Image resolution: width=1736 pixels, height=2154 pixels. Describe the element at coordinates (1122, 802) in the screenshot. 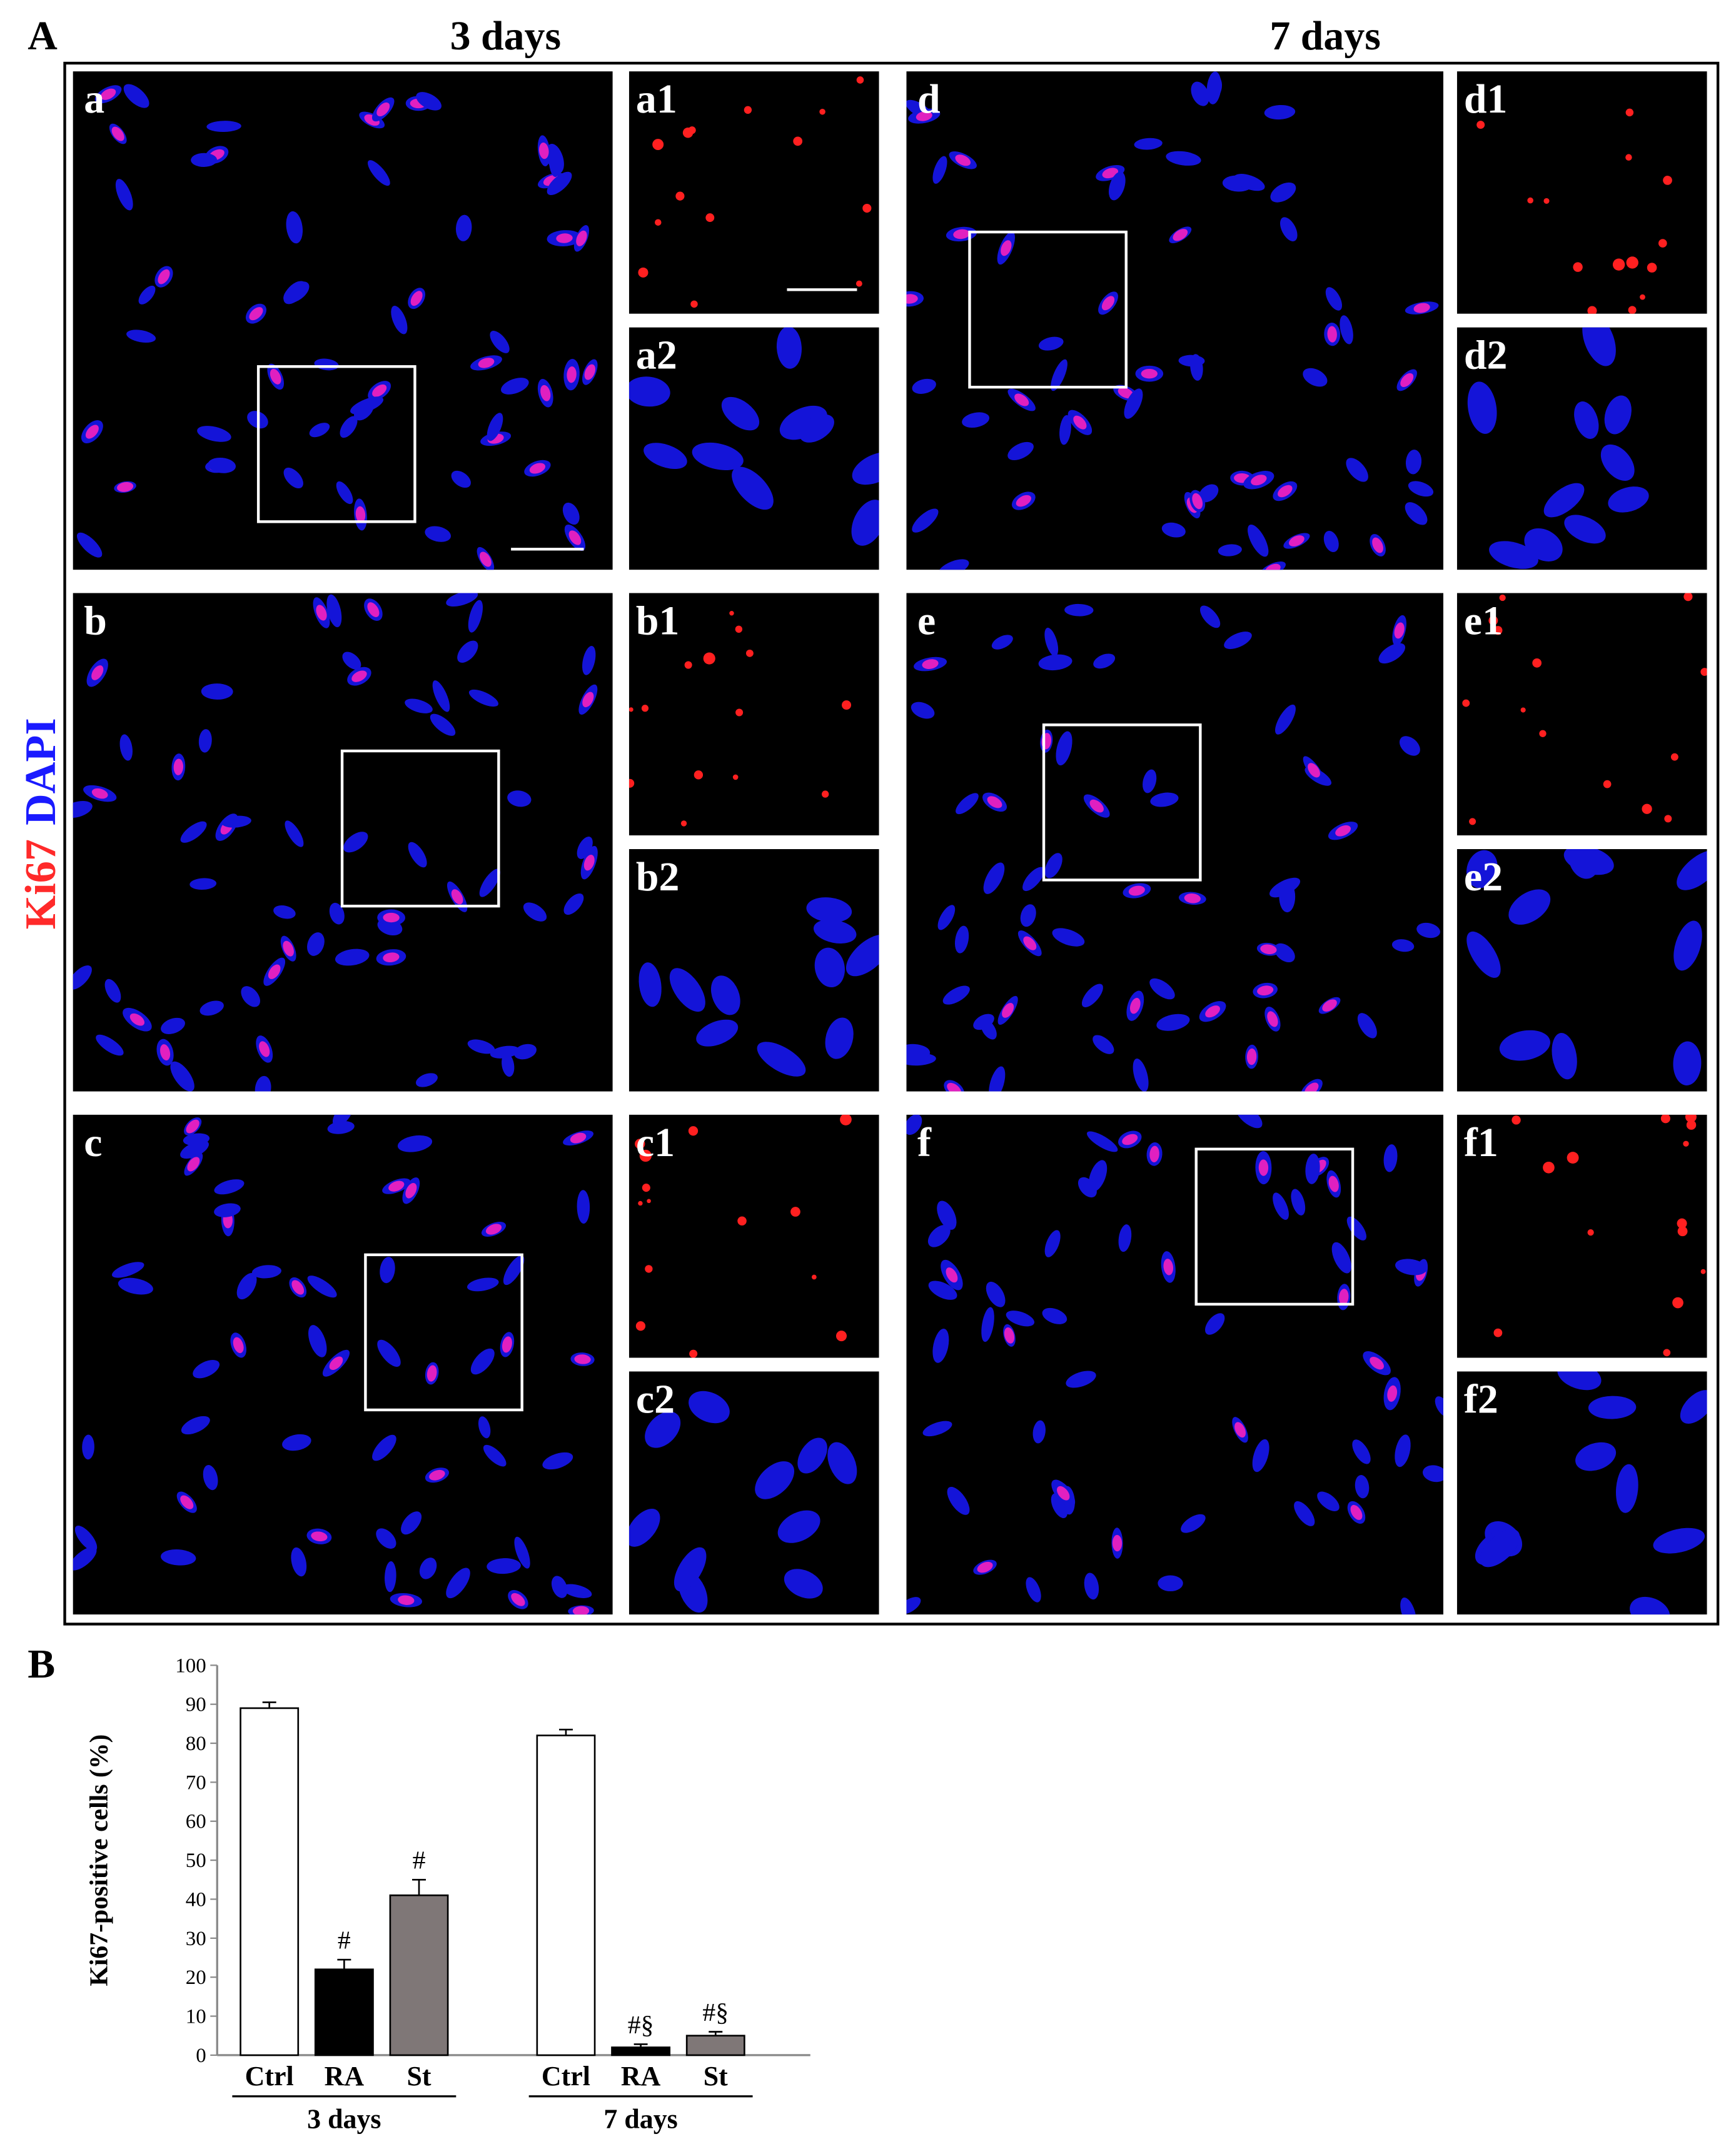

I see `zoom-box` at that location.